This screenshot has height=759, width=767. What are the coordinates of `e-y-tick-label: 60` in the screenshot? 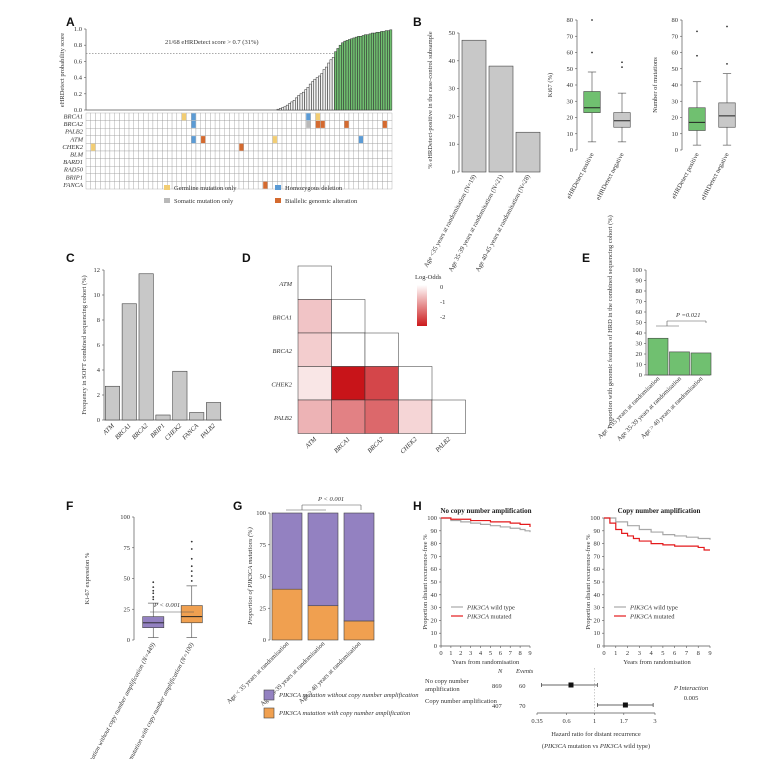 It's located at (639, 312).